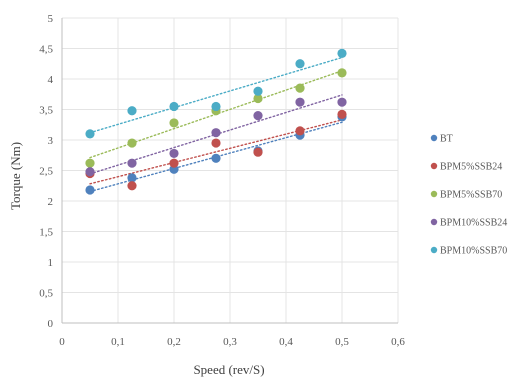 The height and width of the screenshot is (382, 532). Describe the element at coordinates (51, 202) in the screenshot. I see `y-tick-label: 2` at that location.